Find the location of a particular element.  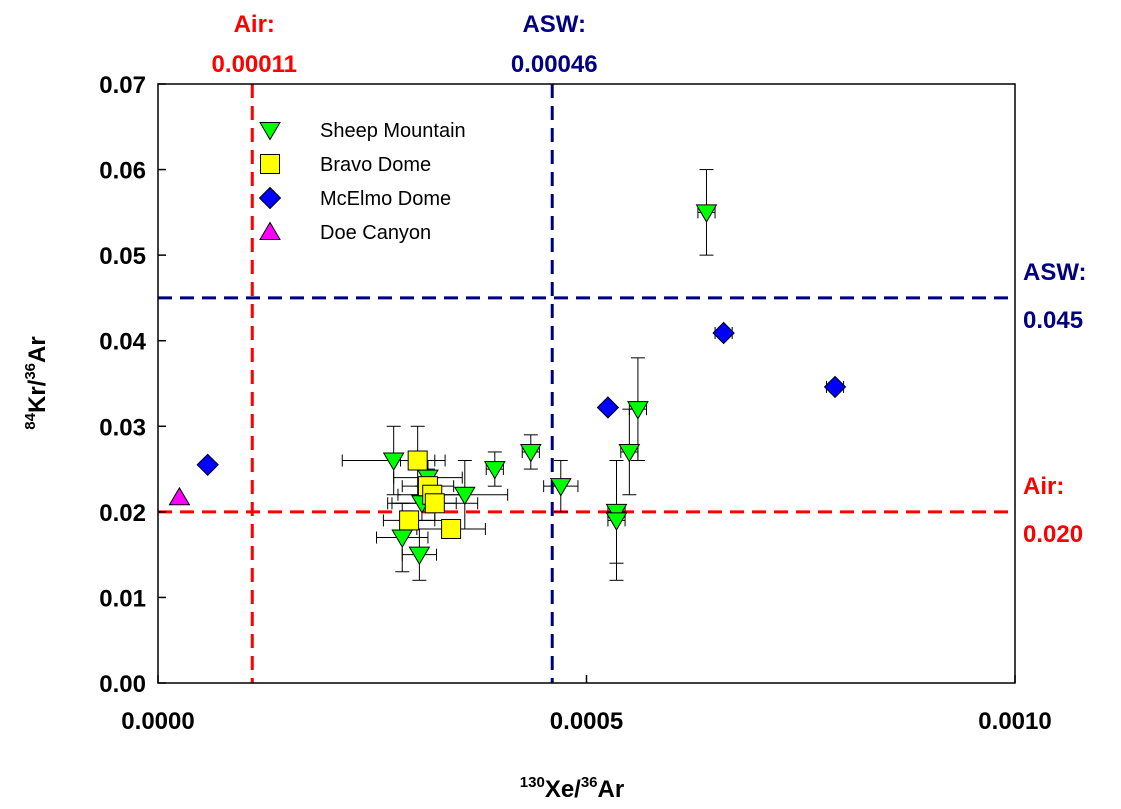

legend-marker-mcelmo-dome is located at coordinates (270, 198).